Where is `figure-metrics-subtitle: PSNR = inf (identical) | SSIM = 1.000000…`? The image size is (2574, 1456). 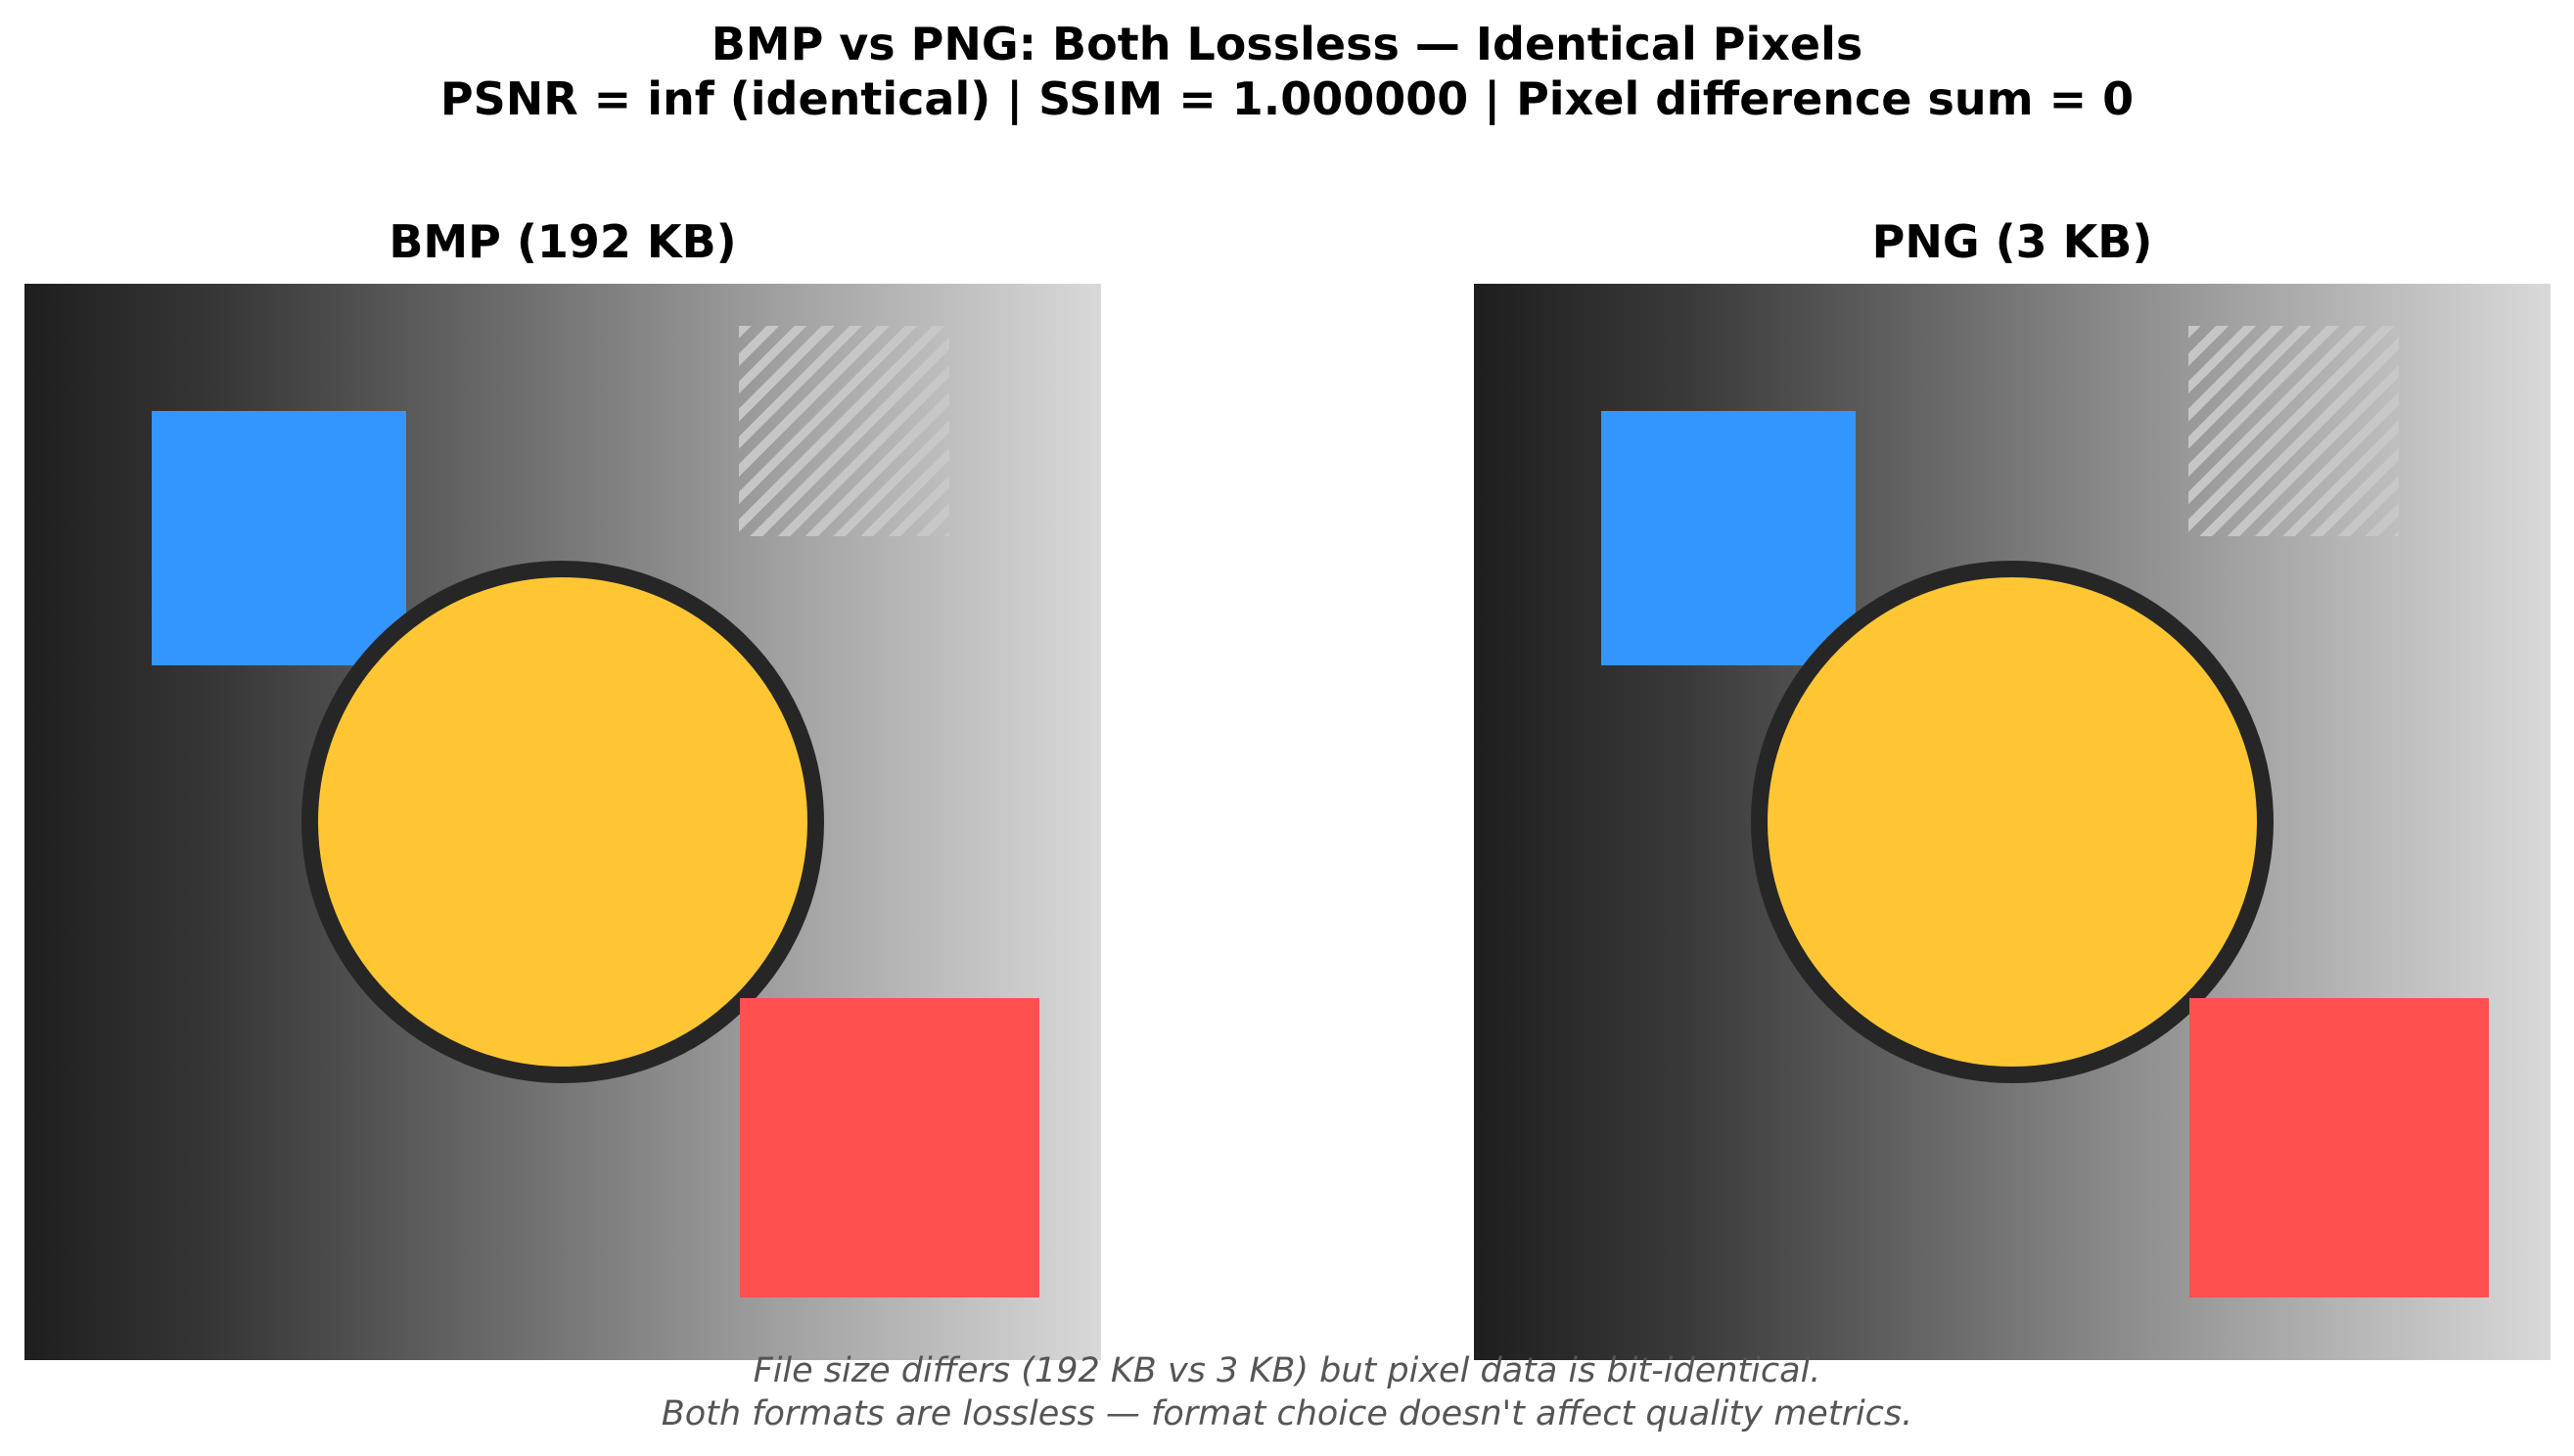 figure-metrics-subtitle: PSNR = inf (identical) | SSIM = 1.000000… is located at coordinates (1287, 98).